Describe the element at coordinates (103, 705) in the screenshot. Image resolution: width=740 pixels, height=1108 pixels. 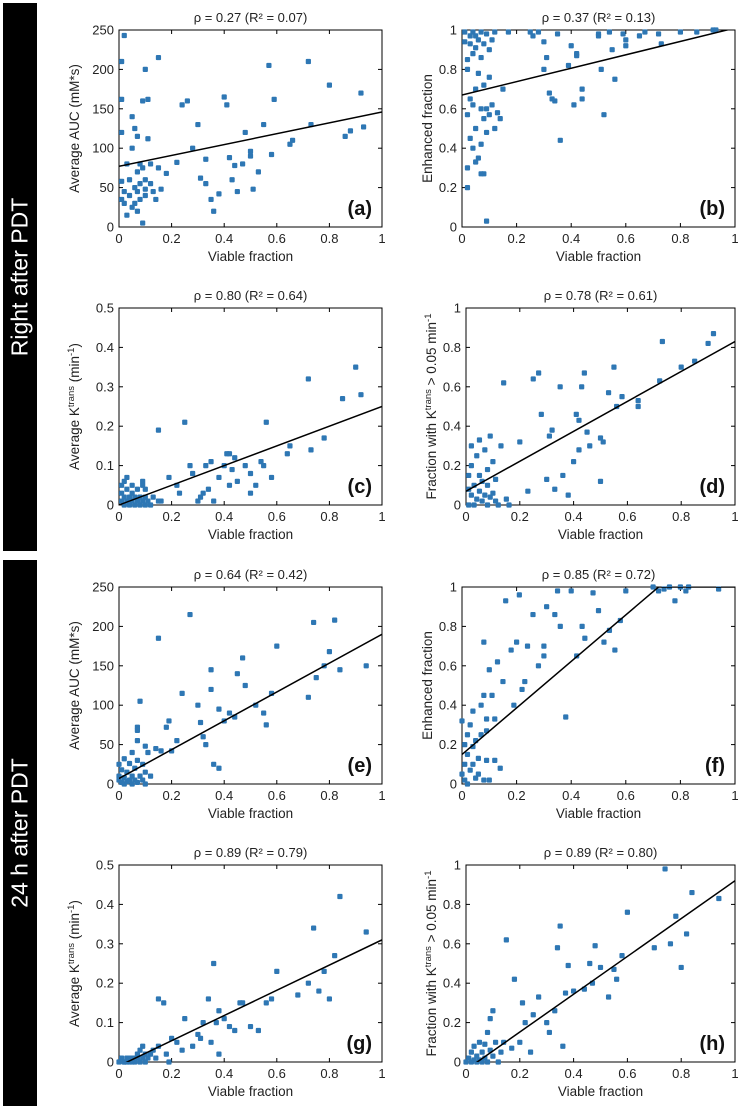
I see `y-tick-label: 100` at that location.